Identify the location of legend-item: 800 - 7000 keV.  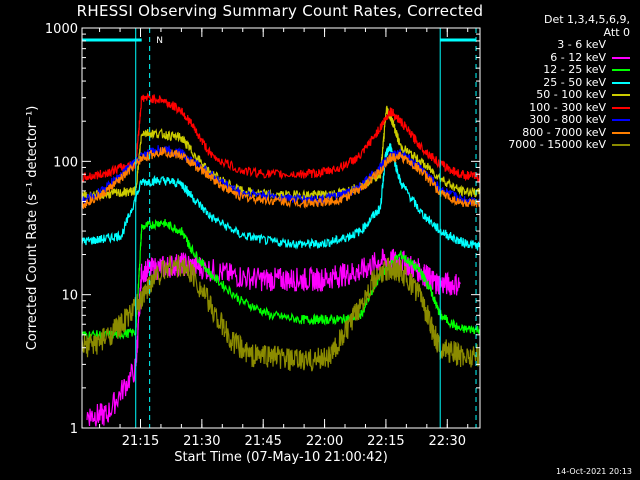
(569, 132).